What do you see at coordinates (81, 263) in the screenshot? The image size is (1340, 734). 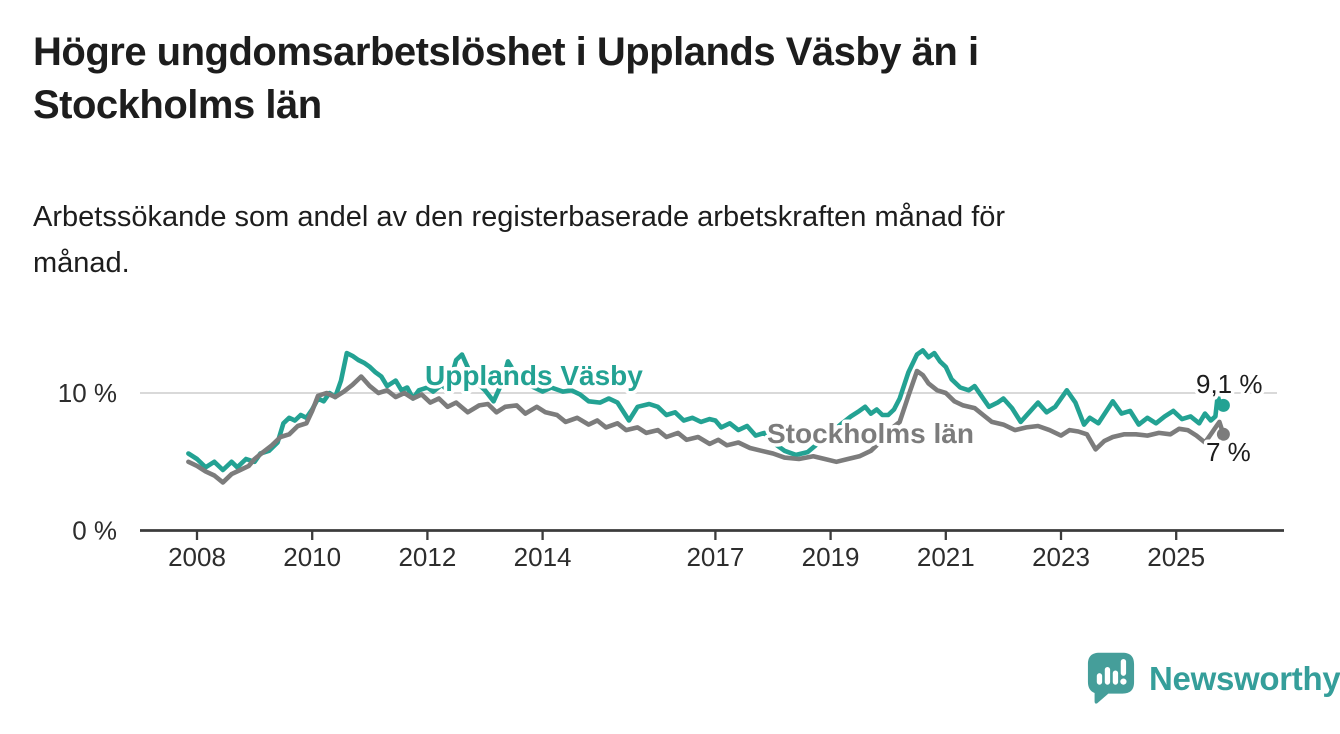 I see `chart-subtitle-line-2: månad.` at bounding box center [81, 263].